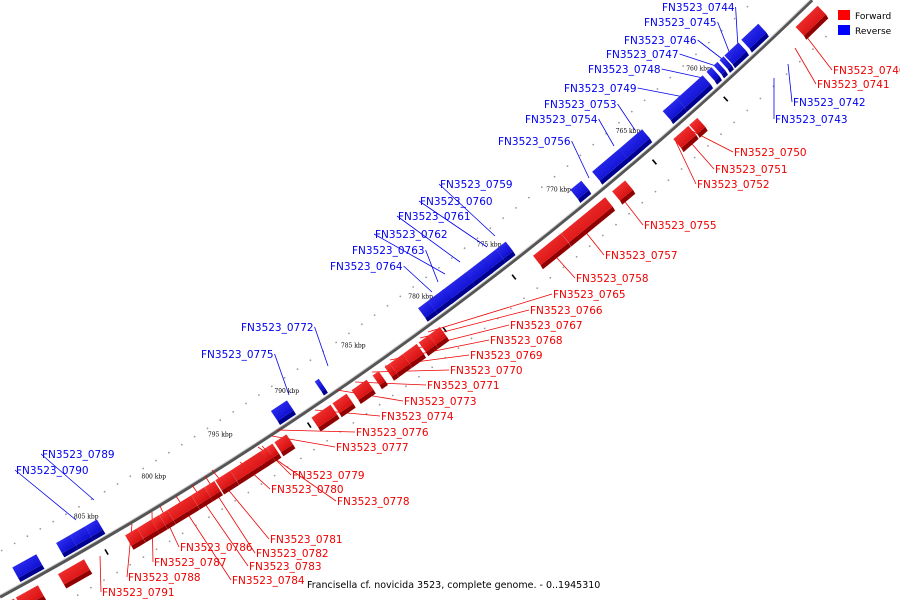 This screenshot has height=600, width=900. Describe the element at coordinates (216, 548) in the screenshot. I see `gene-label-fn3523_0786: FN3523_0786` at that location.